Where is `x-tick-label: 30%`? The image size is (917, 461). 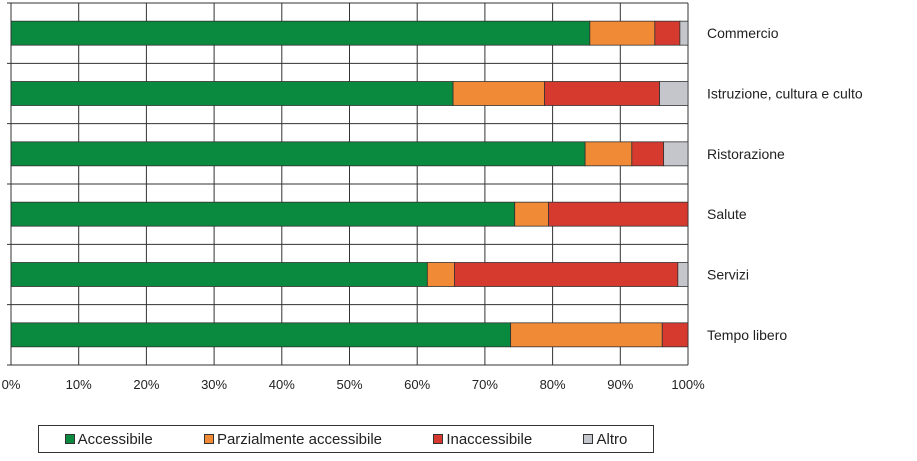 x-tick-label: 30% is located at coordinates (214, 384).